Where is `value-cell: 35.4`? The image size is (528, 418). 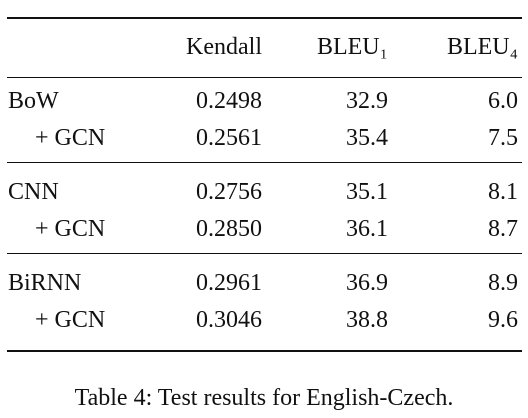
value-cell: 35.4 is located at coordinates (367, 138).